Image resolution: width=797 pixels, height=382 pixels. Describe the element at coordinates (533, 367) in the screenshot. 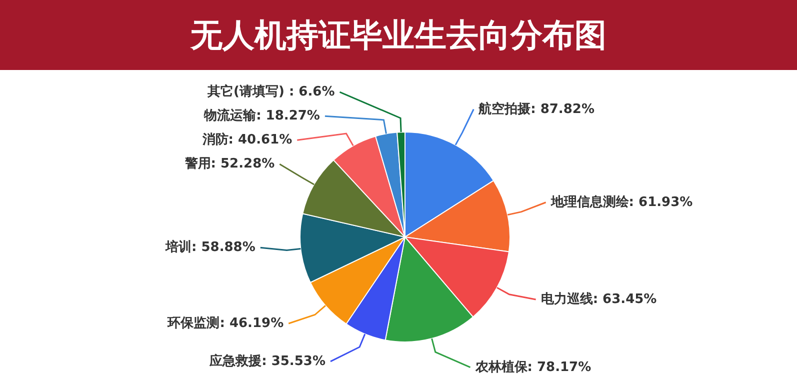

I see `slice-label: 农林植保: 78.17%` at that location.